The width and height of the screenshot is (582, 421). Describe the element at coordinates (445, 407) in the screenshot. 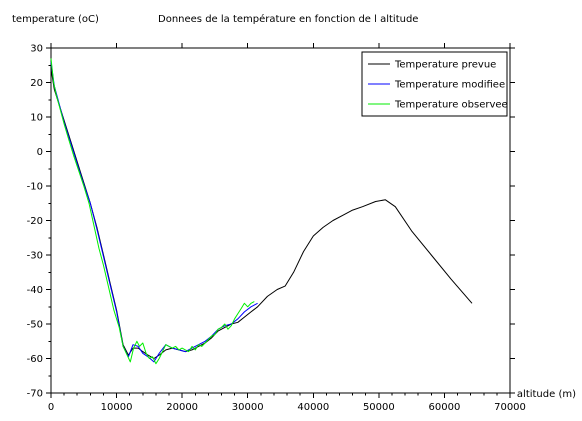

I see `x-tick-label: 60000` at that location.